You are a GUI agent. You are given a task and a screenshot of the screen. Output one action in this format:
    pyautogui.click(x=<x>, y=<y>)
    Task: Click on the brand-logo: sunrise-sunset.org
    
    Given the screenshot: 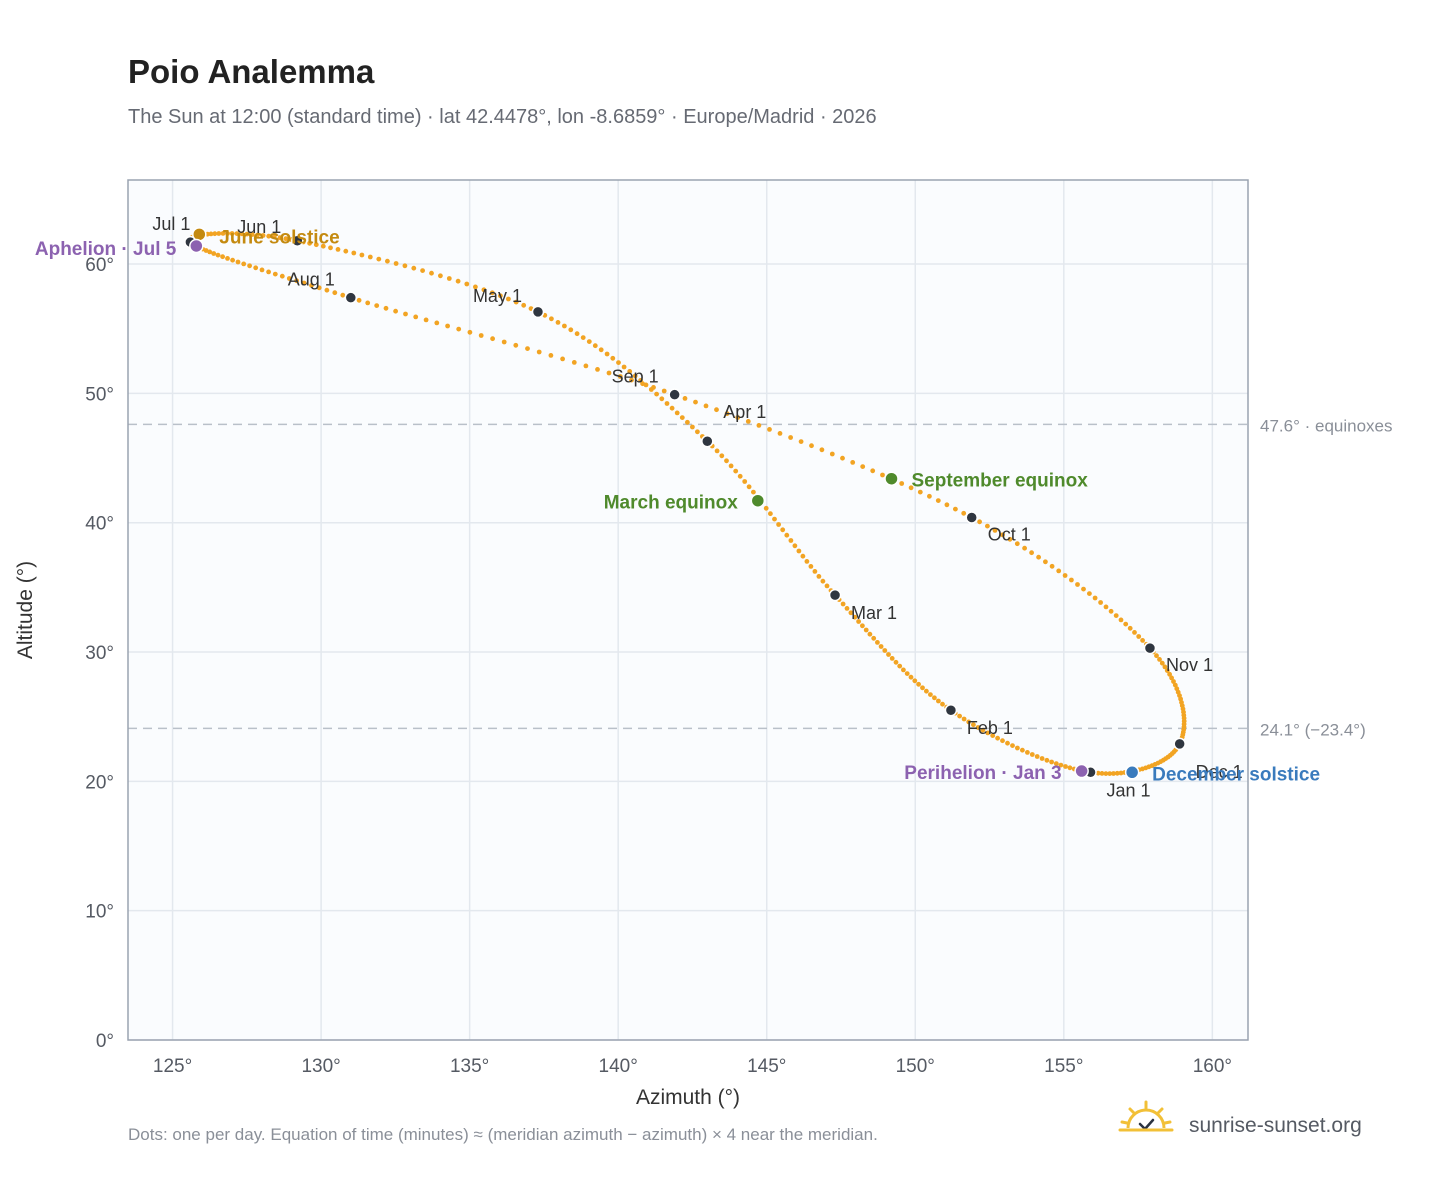 What is the action you would take?
    pyautogui.click(x=1240, y=1118)
    